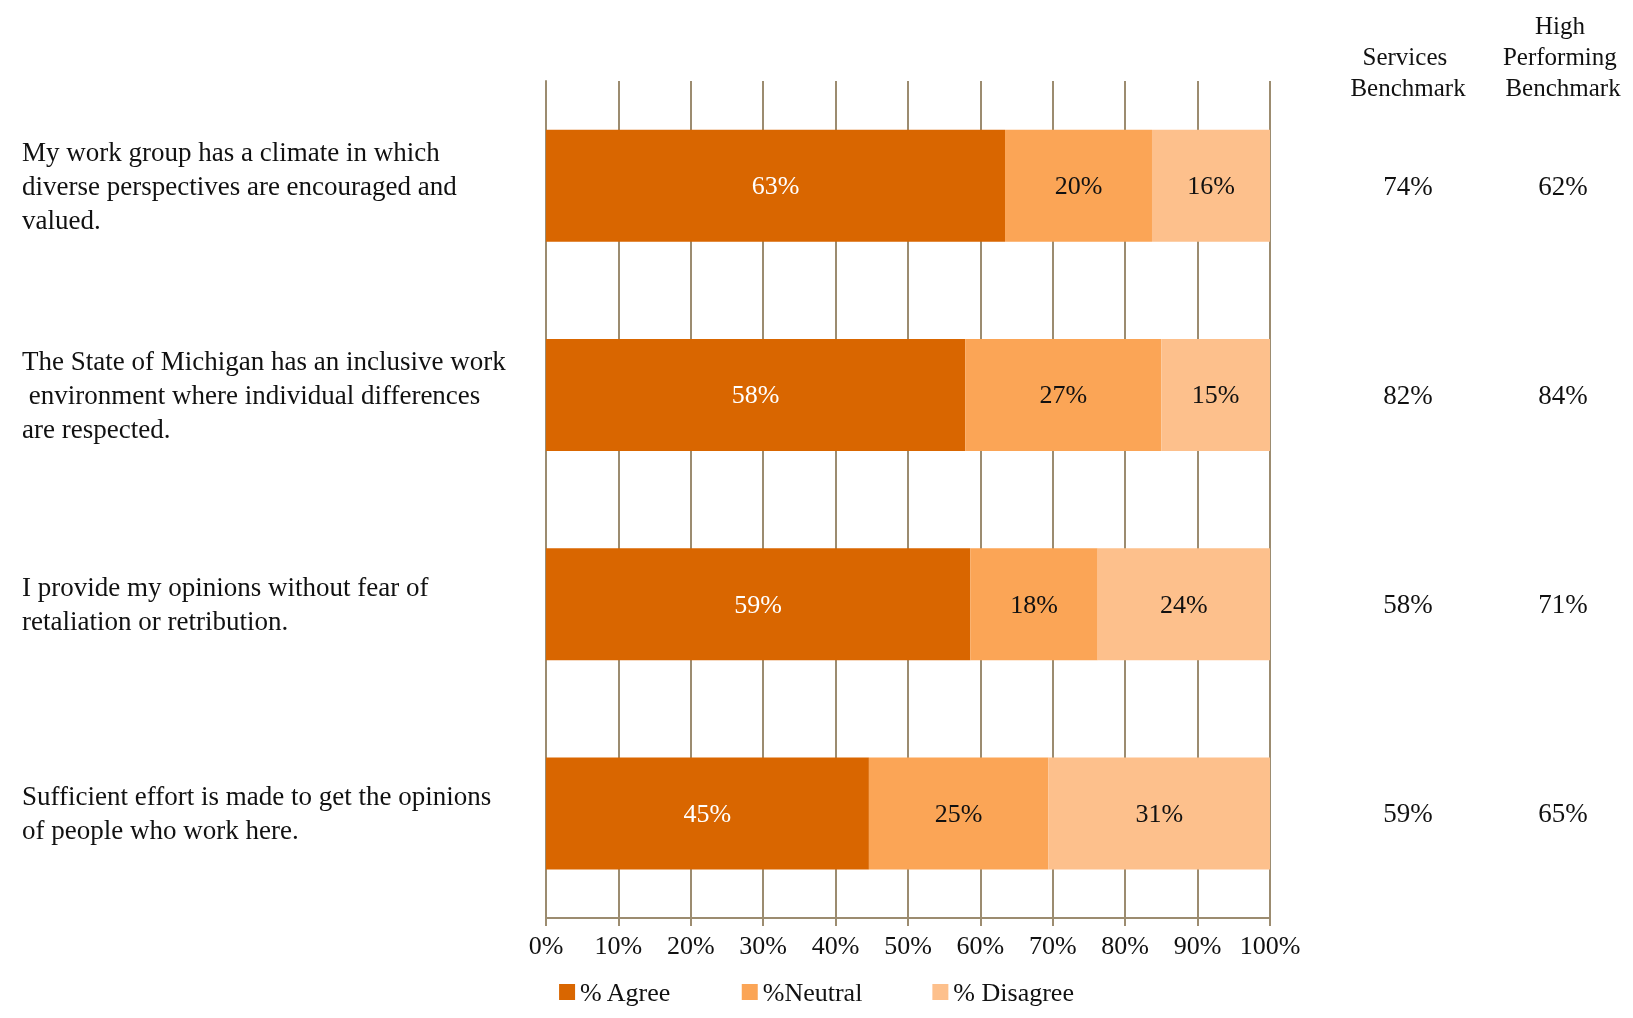 The image size is (1633, 1018). I want to click on text: 74%, so click(1408, 185).